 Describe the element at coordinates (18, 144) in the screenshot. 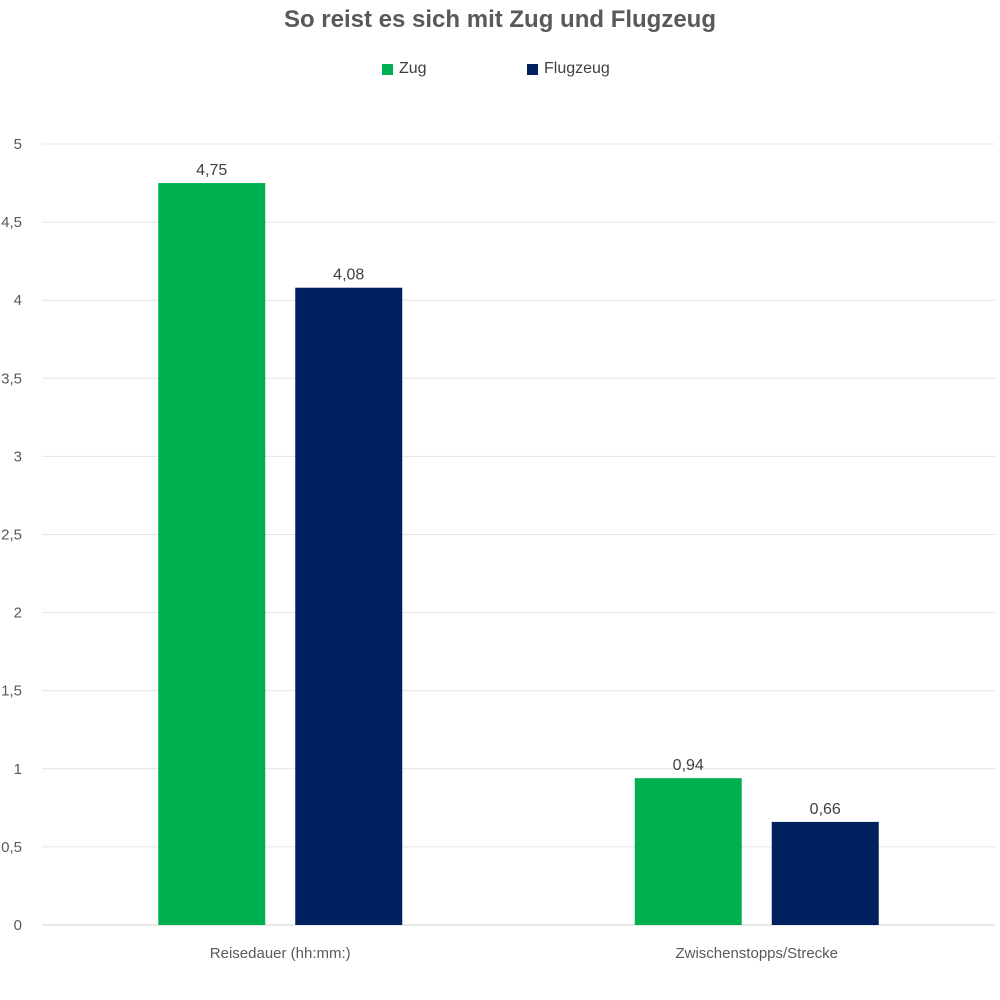

I see `y-tick-label: 5` at that location.